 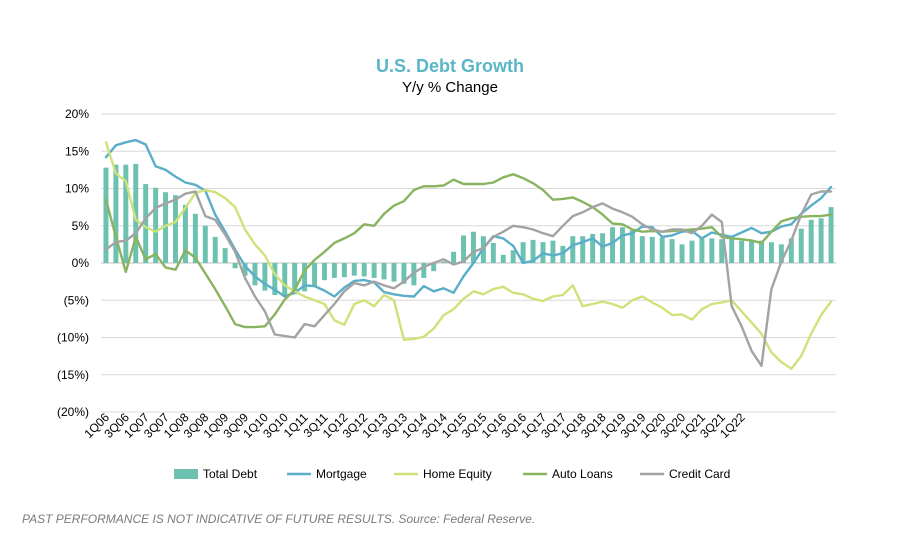 What do you see at coordinates (457, 474) in the screenshot?
I see `legend-label: Home Equity` at bounding box center [457, 474].